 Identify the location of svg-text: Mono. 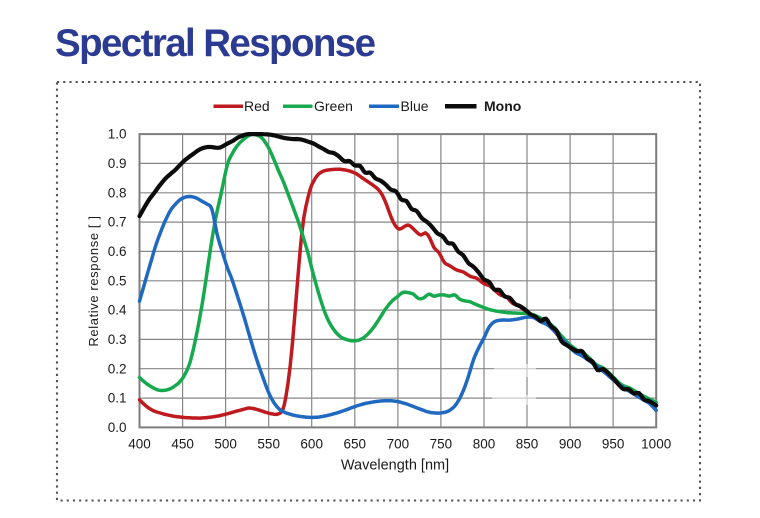
(502, 106).